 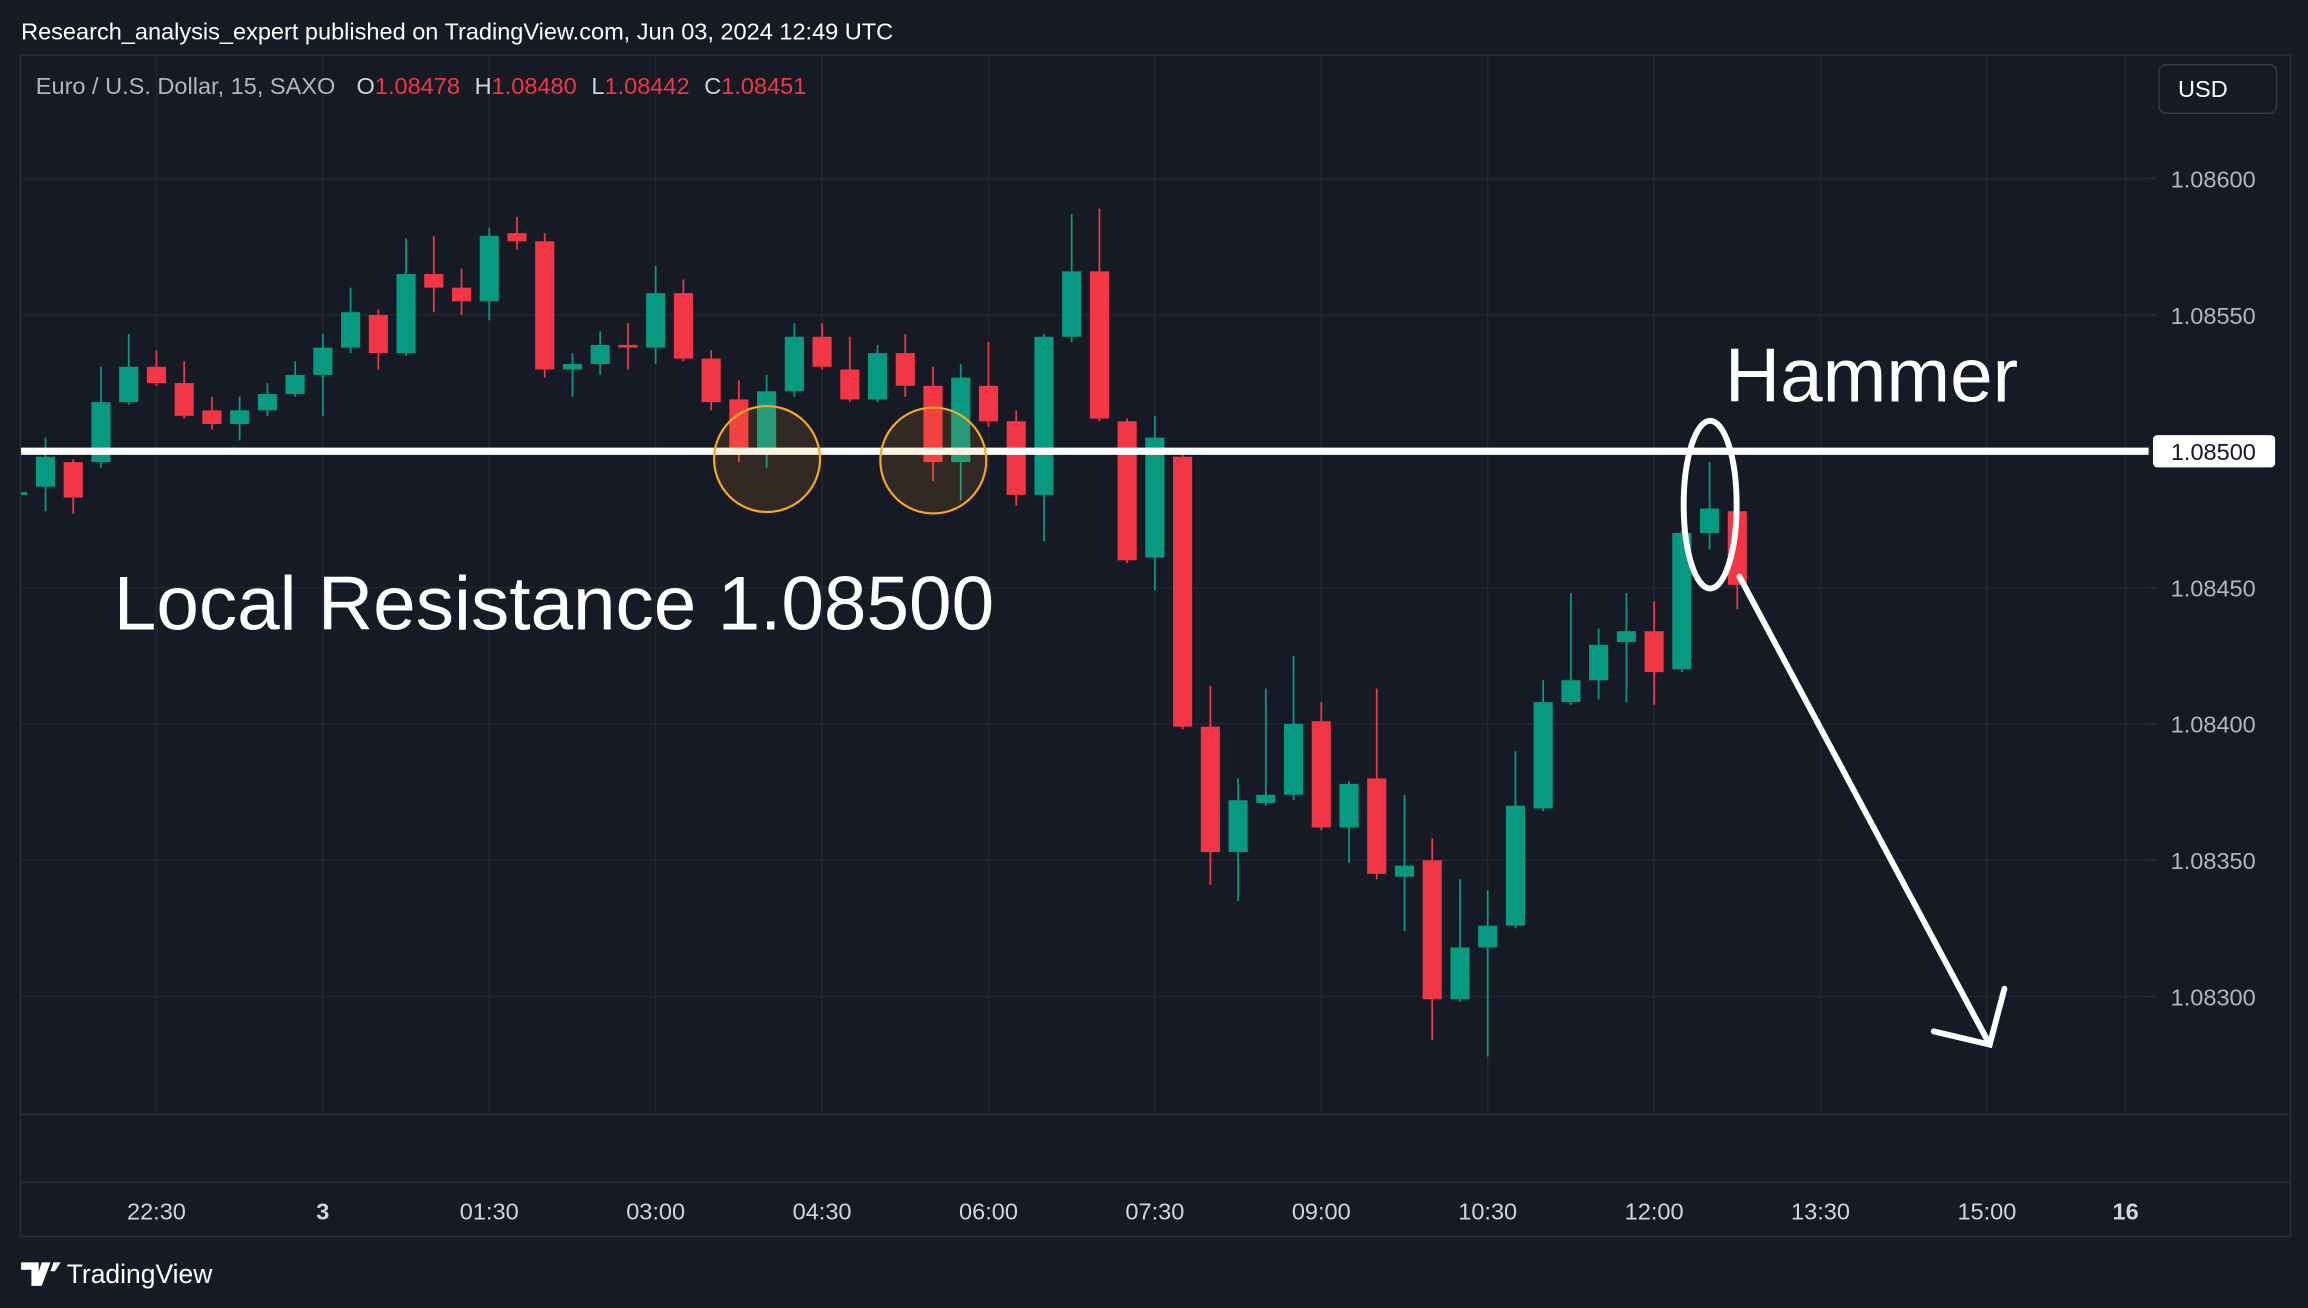 I want to click on ohlc-key: H, so click(x=483, y=86).